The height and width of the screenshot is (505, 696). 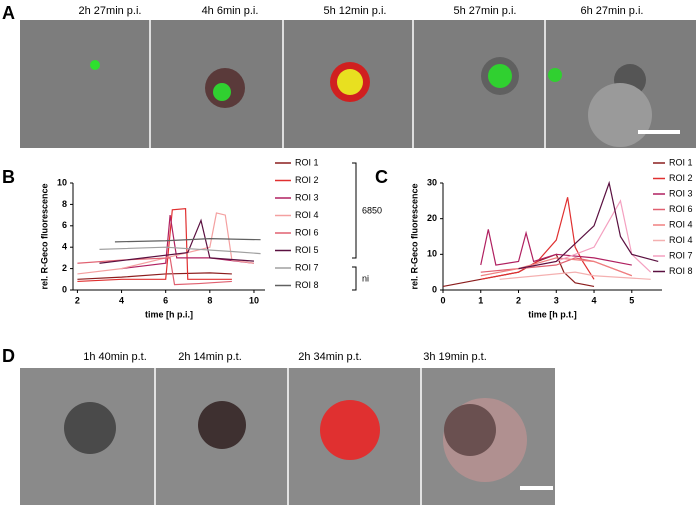 I want to click on panel-label: C, so click(x=381, y=177).